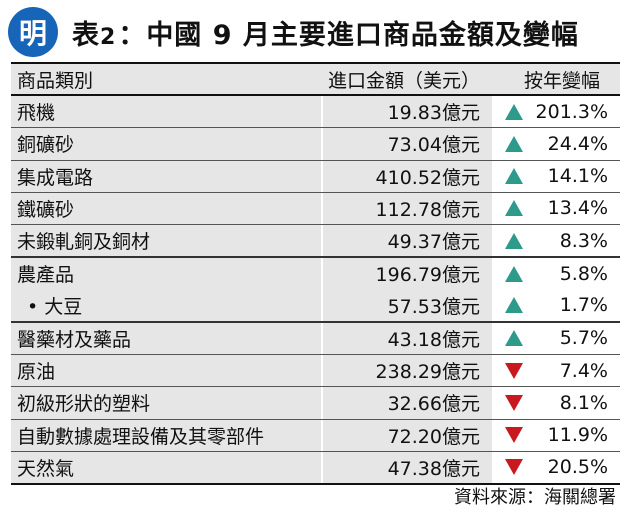 This screenshot has width=630, height=521. I want to click on row-change: 8.1%, so click(583, 402).